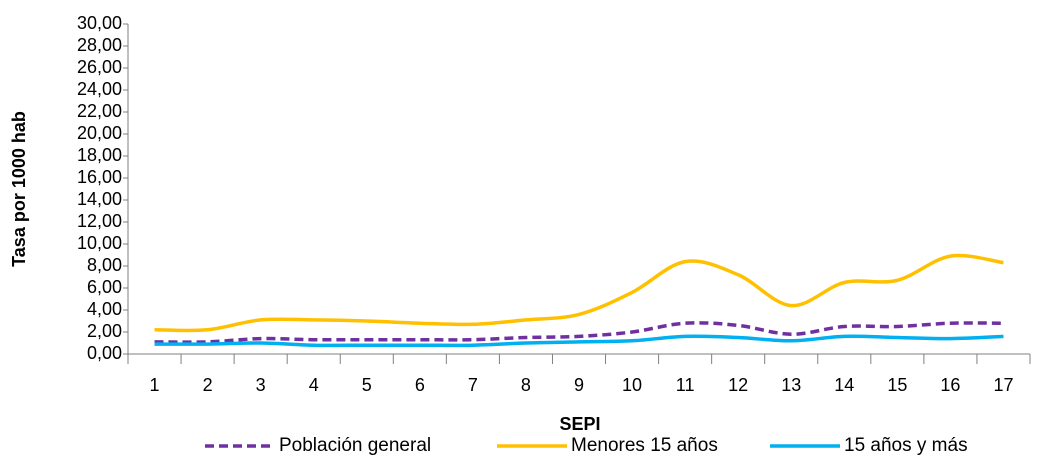 The width and height of the screenshot is (1038, 459). Describe the element at coordinates (685, 385) in the screenshot. I see `x-tick-label: 11` at that location.